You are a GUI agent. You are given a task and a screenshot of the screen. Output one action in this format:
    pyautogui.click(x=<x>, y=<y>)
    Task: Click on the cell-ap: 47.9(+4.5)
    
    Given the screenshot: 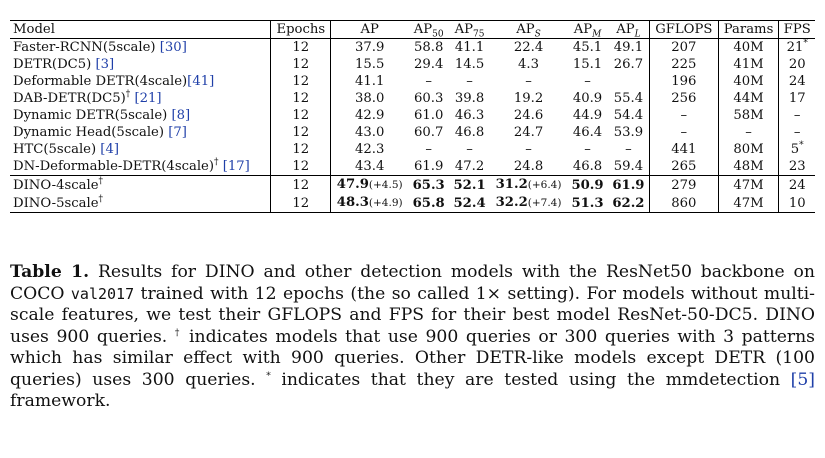 What is the action you would take?
    pyautogui.click(x=369, y=184)
    